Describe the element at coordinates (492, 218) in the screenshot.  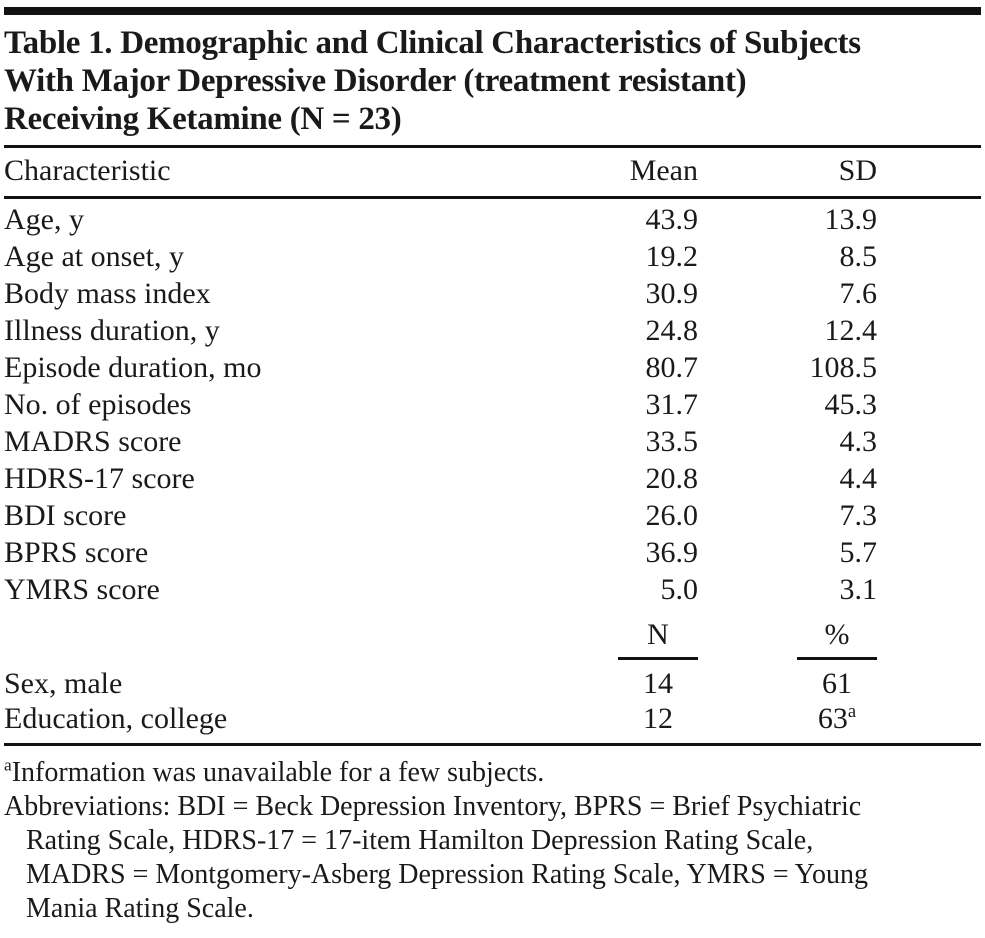
I see `table-row-age: Age, y 43.9 13.9` at that location.